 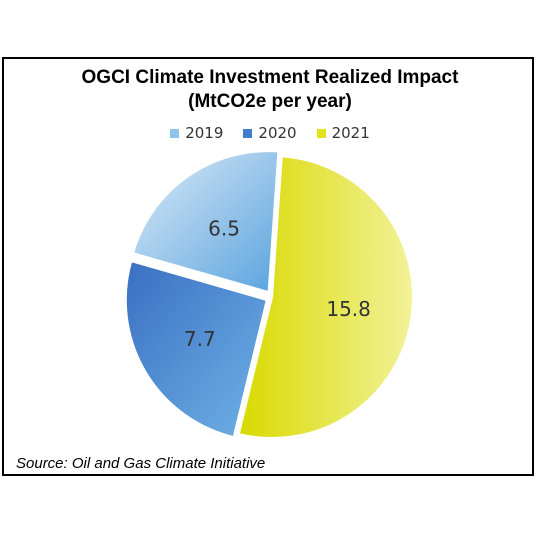 What do you see at coordinates (277, 133) in the screenshot?
I see `legend-label-2020: 2020` at bounding box center [277, 133].